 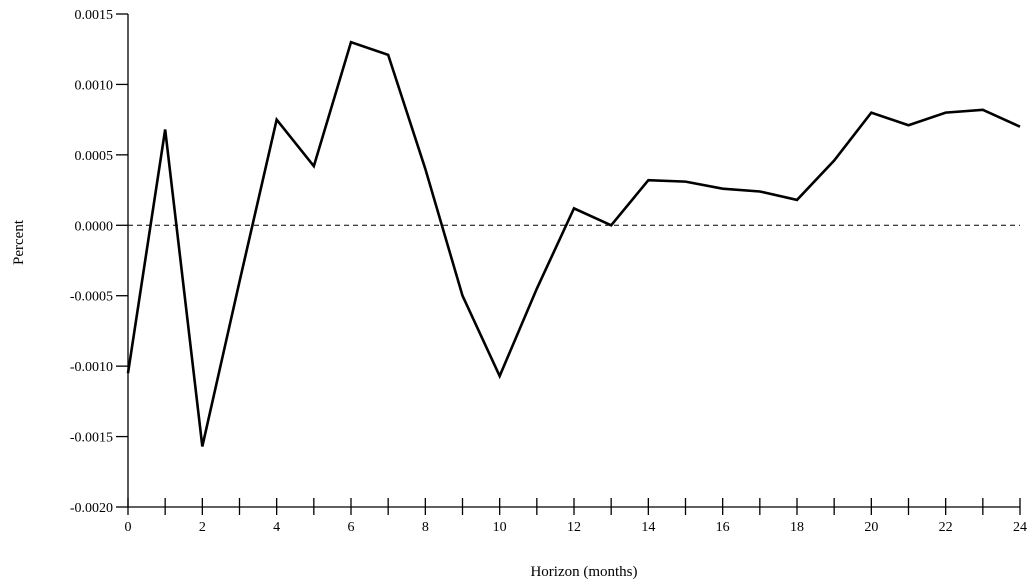 I want to click on y-tick-label: 0.0015, so click(x=94, y=15).